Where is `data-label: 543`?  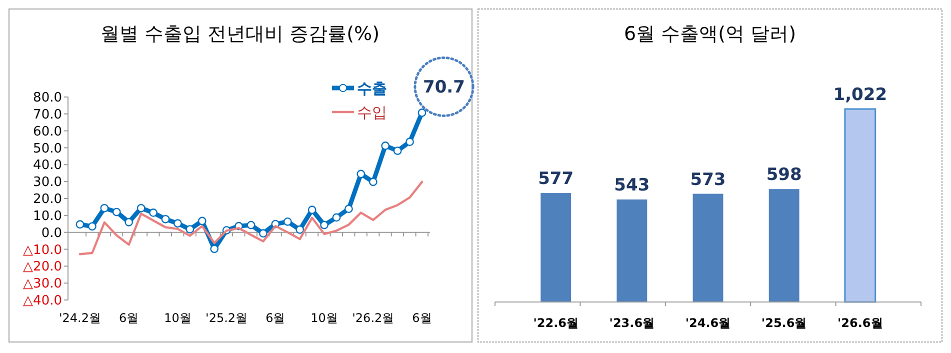 data-label: 543 is located at coordinates (632, 185).